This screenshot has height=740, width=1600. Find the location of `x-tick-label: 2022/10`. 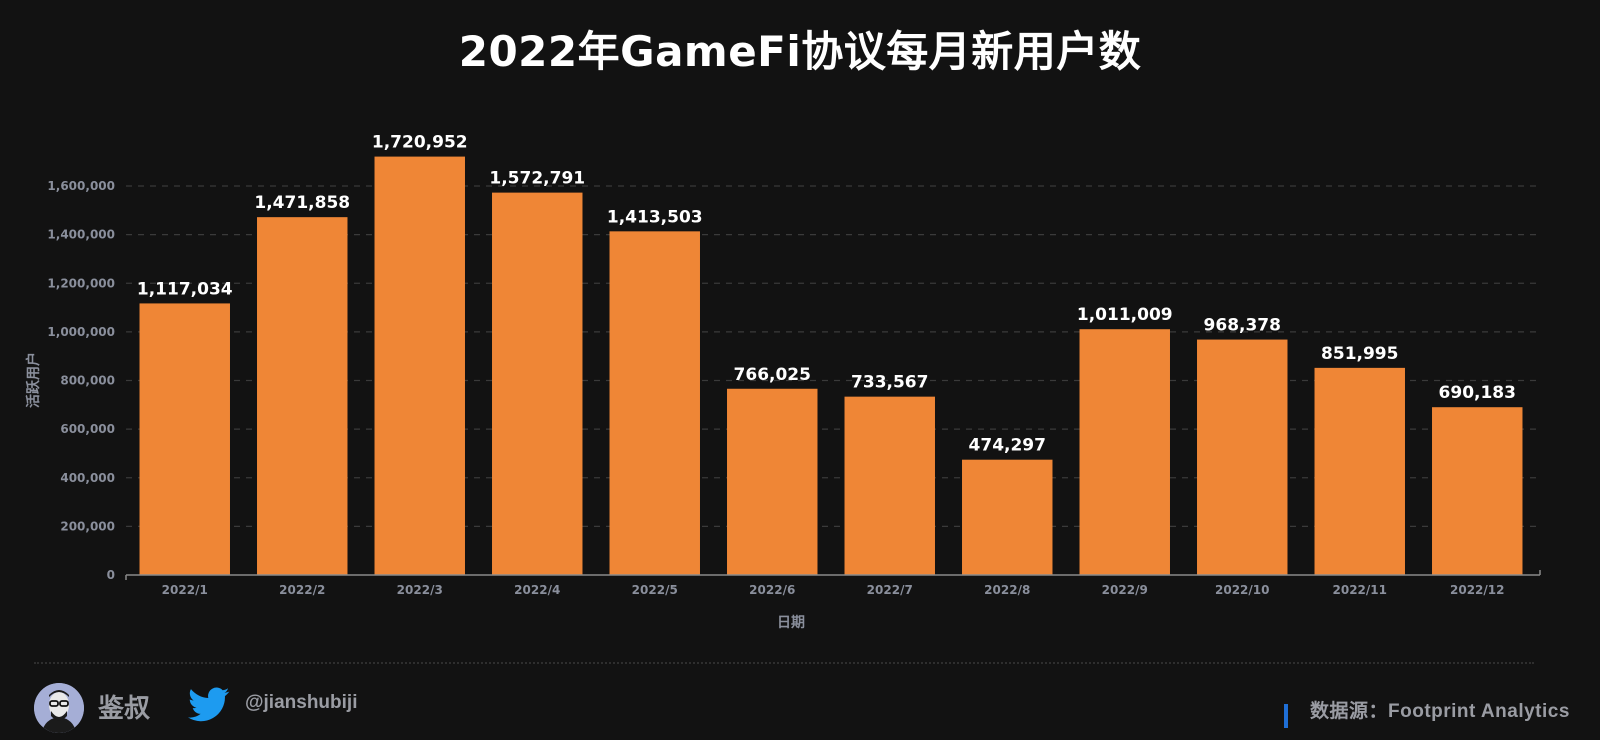

x-tick-label: 2022/10 is located at coordinates (1242, 590).